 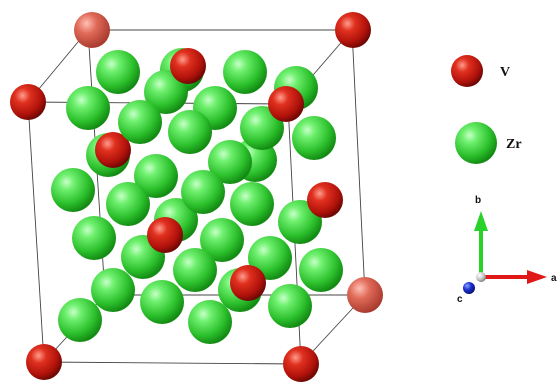 I want to click on axis-label-c: c, so click(x=460, y=299).